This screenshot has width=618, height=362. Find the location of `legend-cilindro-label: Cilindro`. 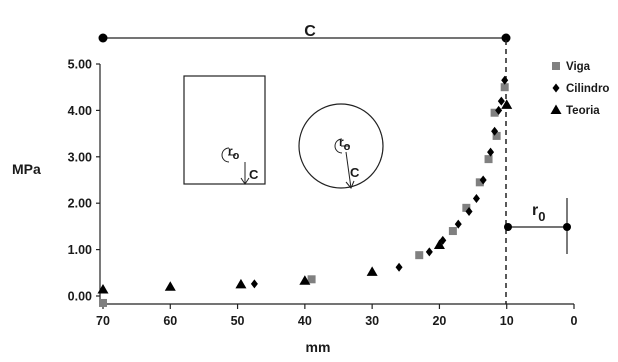

legend-cilindro-label: Cilindro is located at coordinates (587, 89).